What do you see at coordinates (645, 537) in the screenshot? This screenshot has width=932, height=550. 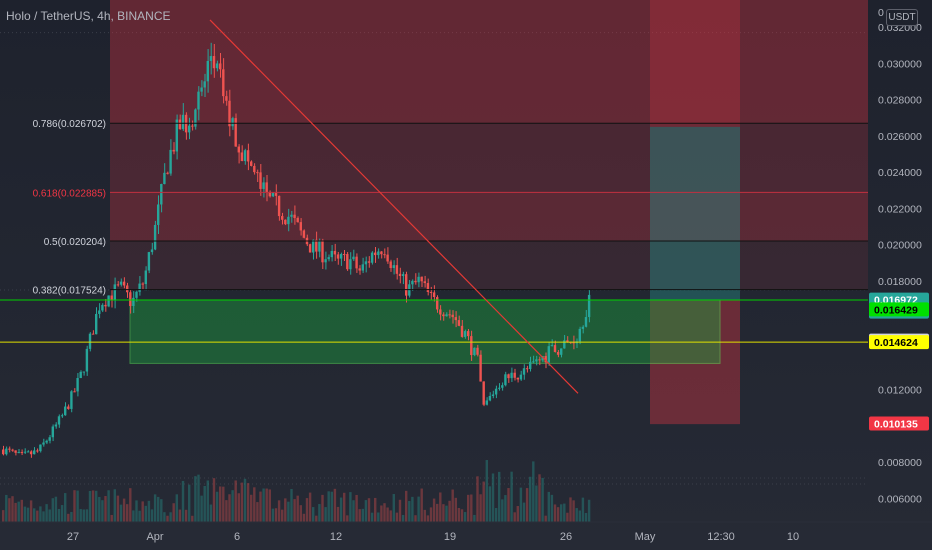 I see `time-tick: May` at bounding box center [645, 537].